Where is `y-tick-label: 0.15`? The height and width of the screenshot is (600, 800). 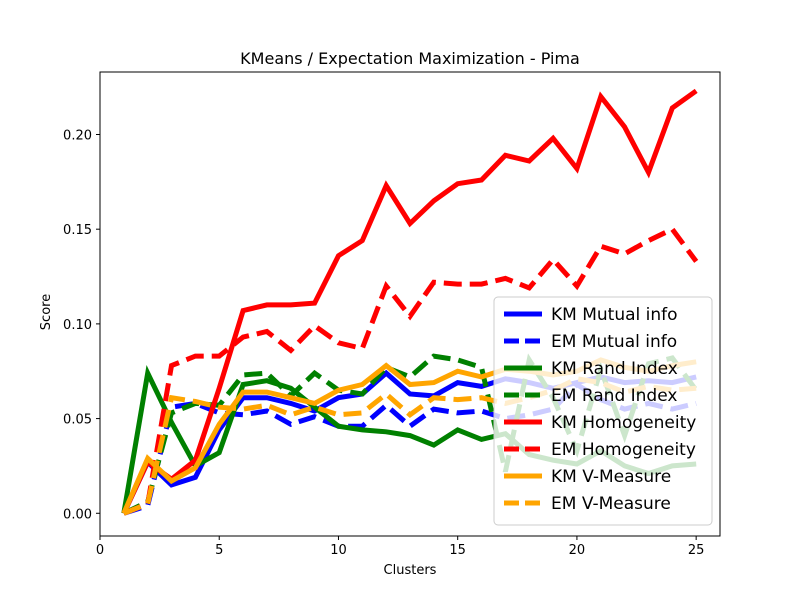 y-tick-label: 0.15 is located at coordinates (77, 230).